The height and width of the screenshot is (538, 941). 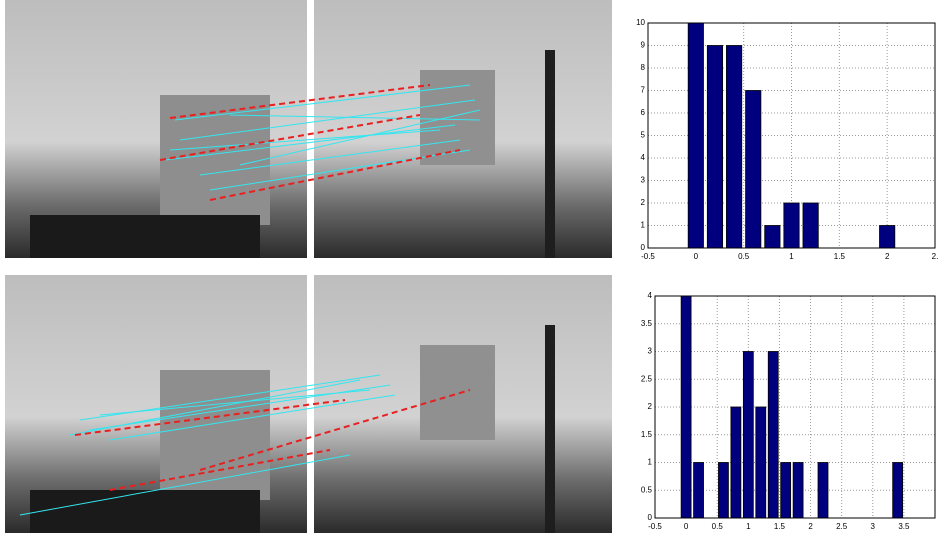 I want to click on x-tick-label: 3.5, so click(x=904, y=526).